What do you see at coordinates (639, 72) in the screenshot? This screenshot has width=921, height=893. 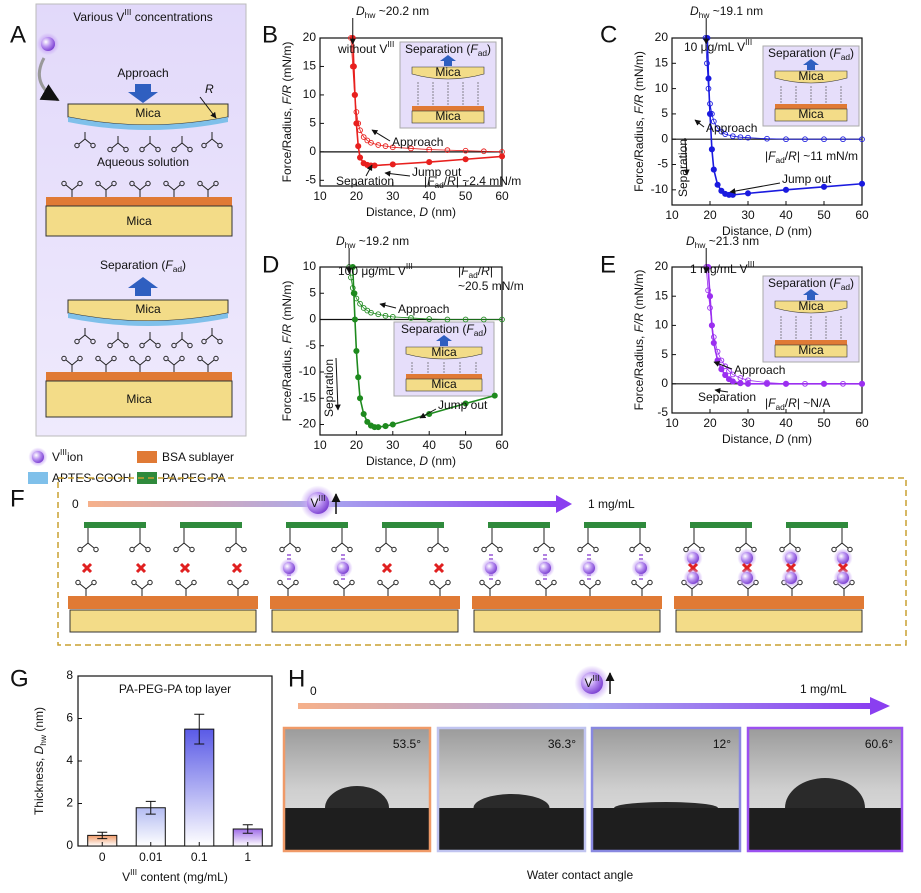 I see `y-axis-label-part: (mN/m)` at bounding box center [639, 72].